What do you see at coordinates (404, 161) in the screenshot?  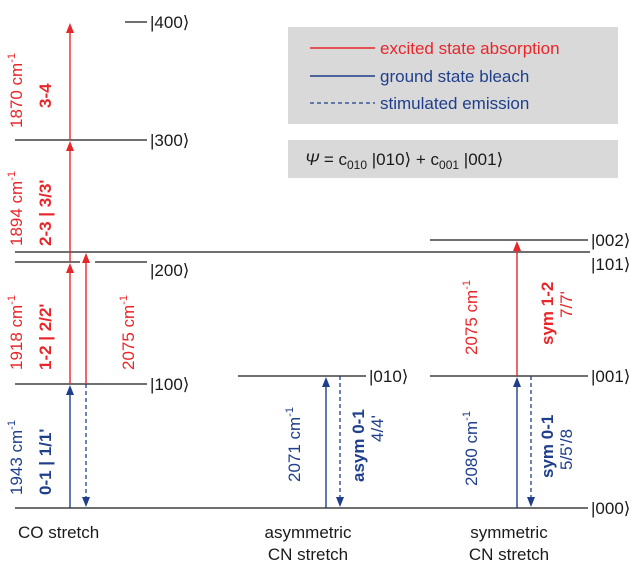 I see `equation-text: Ψ = c010 |010⟩ + c001 |001⟩` at bounding box center [404, 161].